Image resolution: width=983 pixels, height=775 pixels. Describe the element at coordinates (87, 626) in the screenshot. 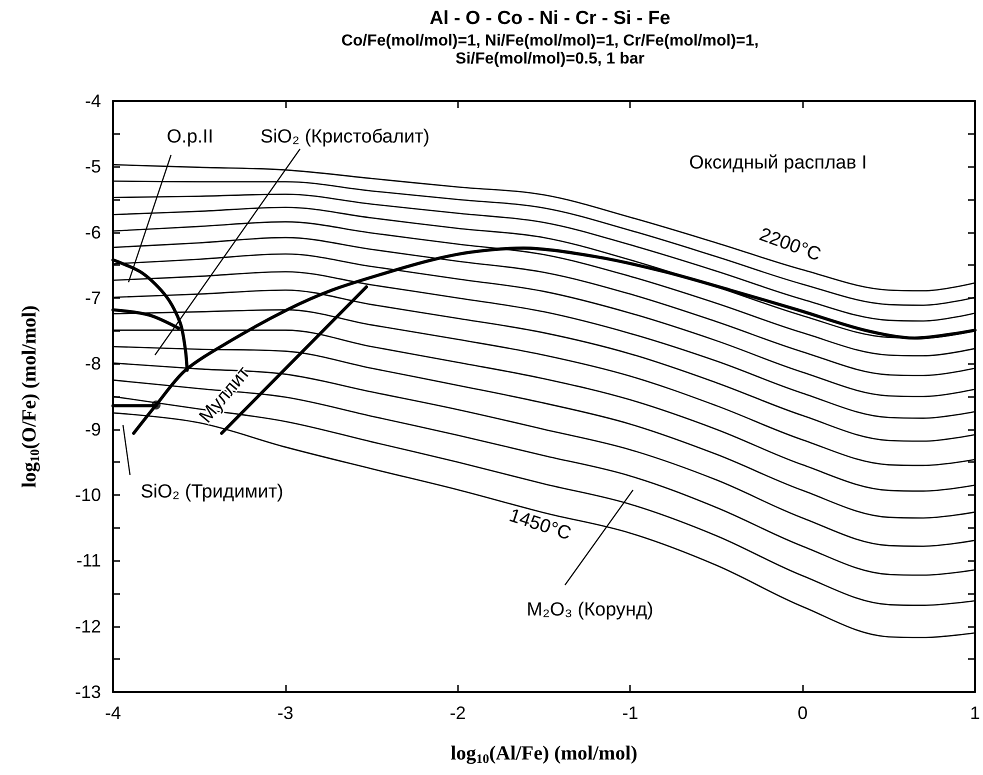

I see `y-tick-label: -12` at that location.